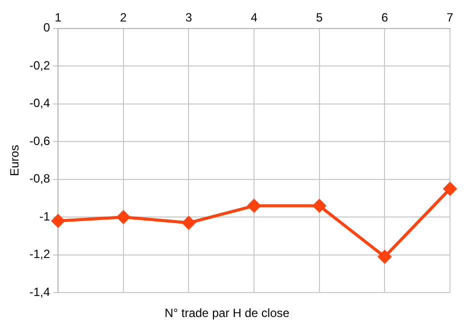 The height and width of the screenshot is (329, 464). Describe the element at coordinates (39, 65) in the screenshot. I see `y-tick-label: -0,2` at that location.